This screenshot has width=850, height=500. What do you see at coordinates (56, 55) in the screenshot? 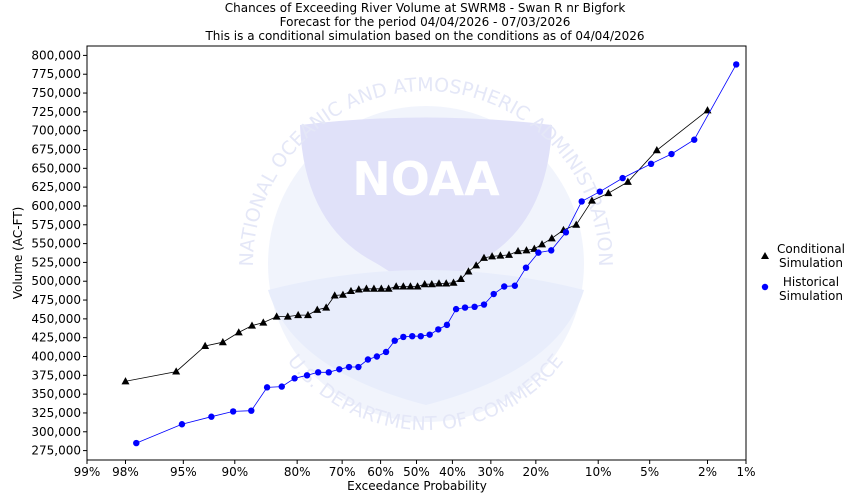
I see `y-tick-label: 800,000` at bounding box center [56, 55].